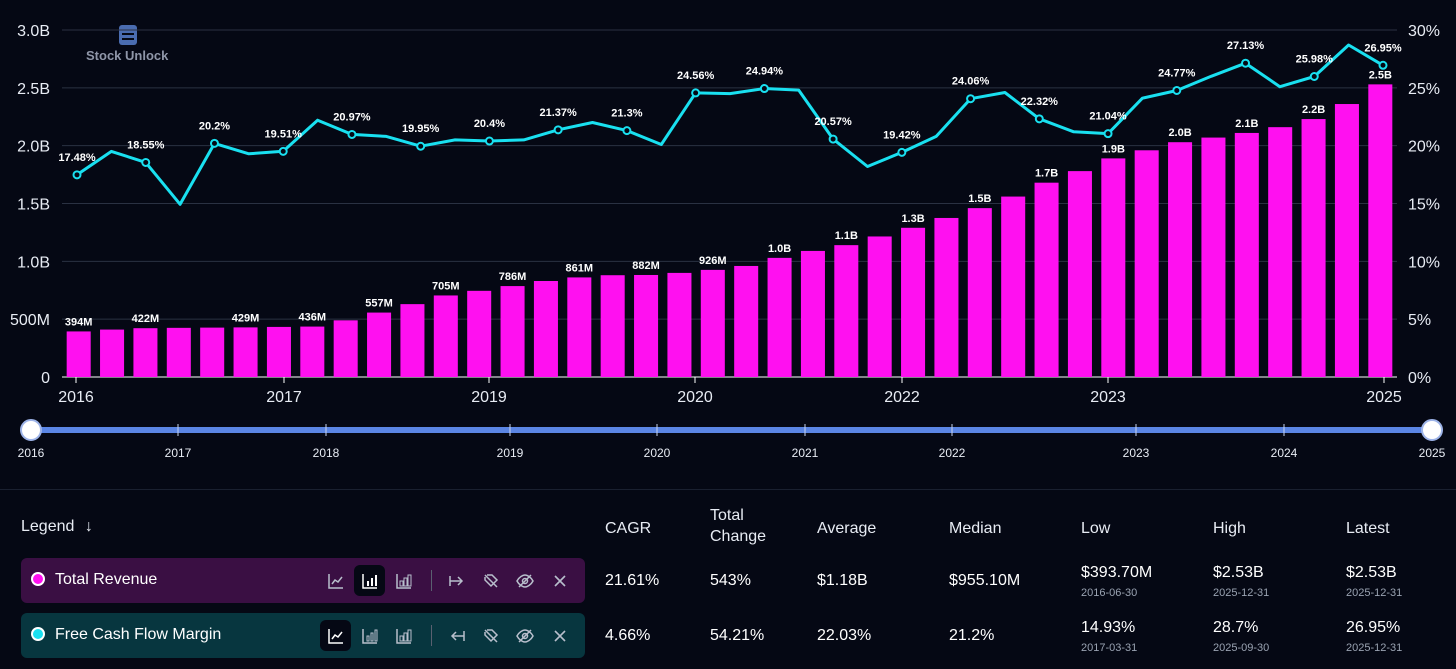 The height and width of the screenshot is (669, 1456). What do you see at coordinates (1373, 627) in the screenshot?
I see `row2-latest: 26.95%` at bounding box center [1373, 627].